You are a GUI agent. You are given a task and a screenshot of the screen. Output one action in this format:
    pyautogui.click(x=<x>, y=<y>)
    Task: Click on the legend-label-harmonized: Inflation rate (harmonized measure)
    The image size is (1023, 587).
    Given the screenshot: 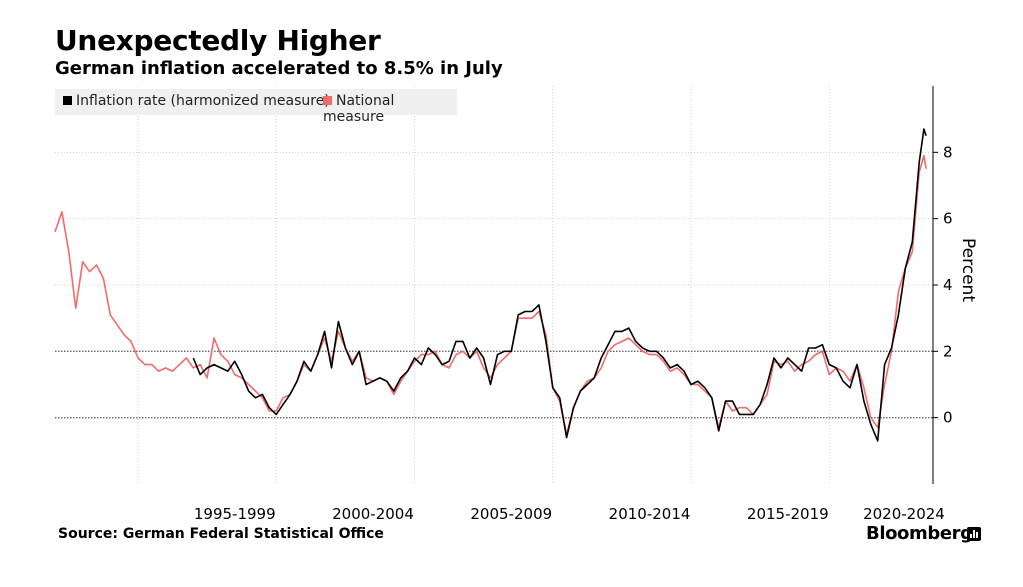 What is the action you would take?
    pyautogui.click(x=203, y=101)
    